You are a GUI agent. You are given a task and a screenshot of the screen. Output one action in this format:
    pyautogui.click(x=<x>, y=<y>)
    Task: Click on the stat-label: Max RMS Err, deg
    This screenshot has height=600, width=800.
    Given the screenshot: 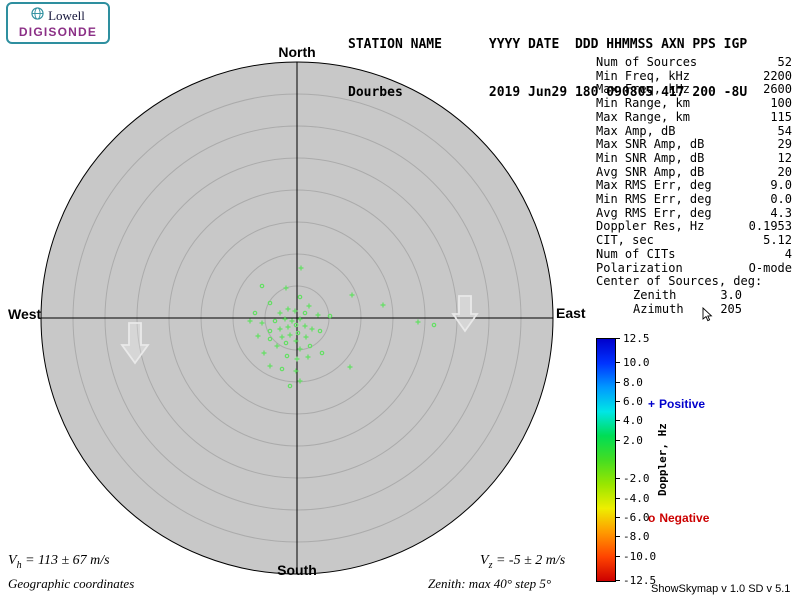 What is the action you would take?
    pyautogui.click(x=654, y=185)
    